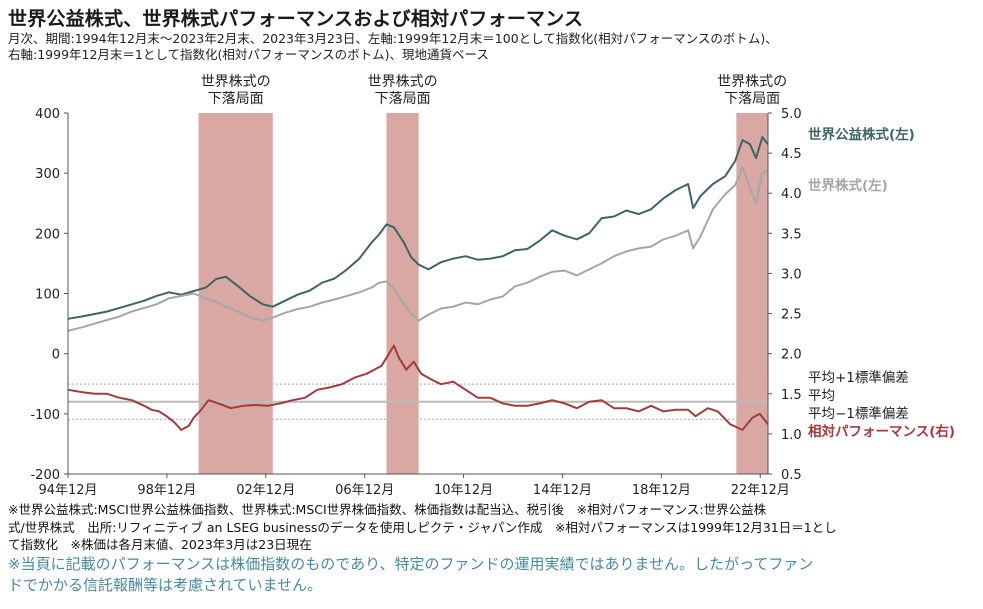 This screenshot has height=609, width=983. I want to click on x-tick-label: 14年12月, so click(562, 490).